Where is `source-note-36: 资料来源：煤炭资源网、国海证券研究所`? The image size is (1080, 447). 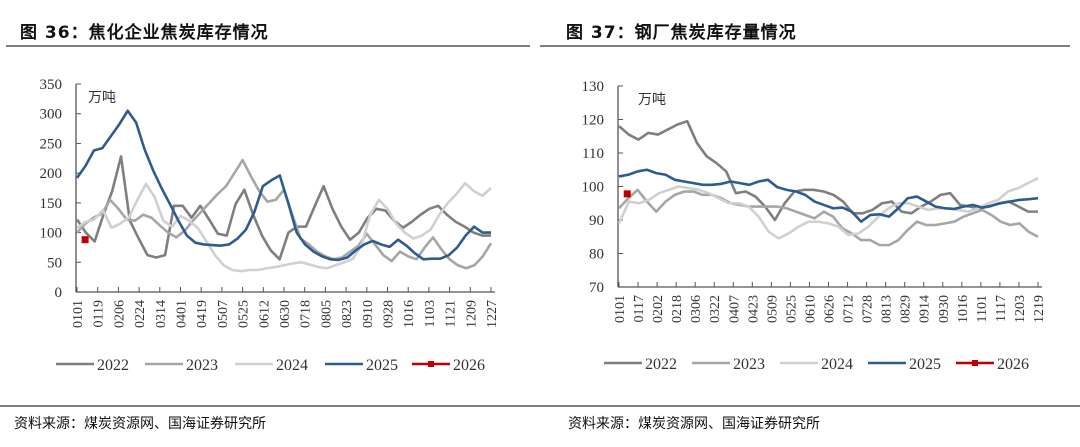 source-note-36: 资料来源：煤炭资源网、国海证券研究所 is located at coordinates (140, 424).